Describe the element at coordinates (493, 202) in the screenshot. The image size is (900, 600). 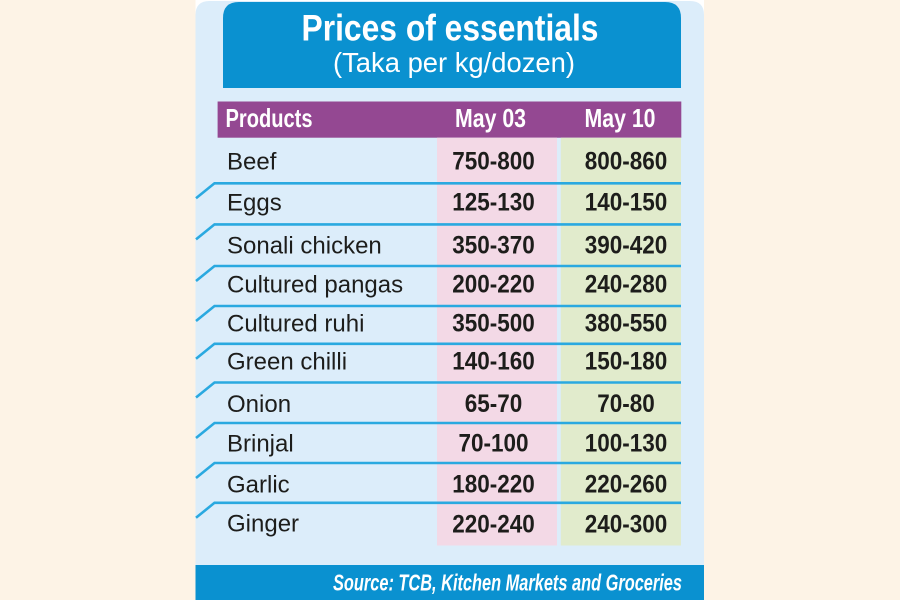
I see `svg-text: 125-130` at that location.